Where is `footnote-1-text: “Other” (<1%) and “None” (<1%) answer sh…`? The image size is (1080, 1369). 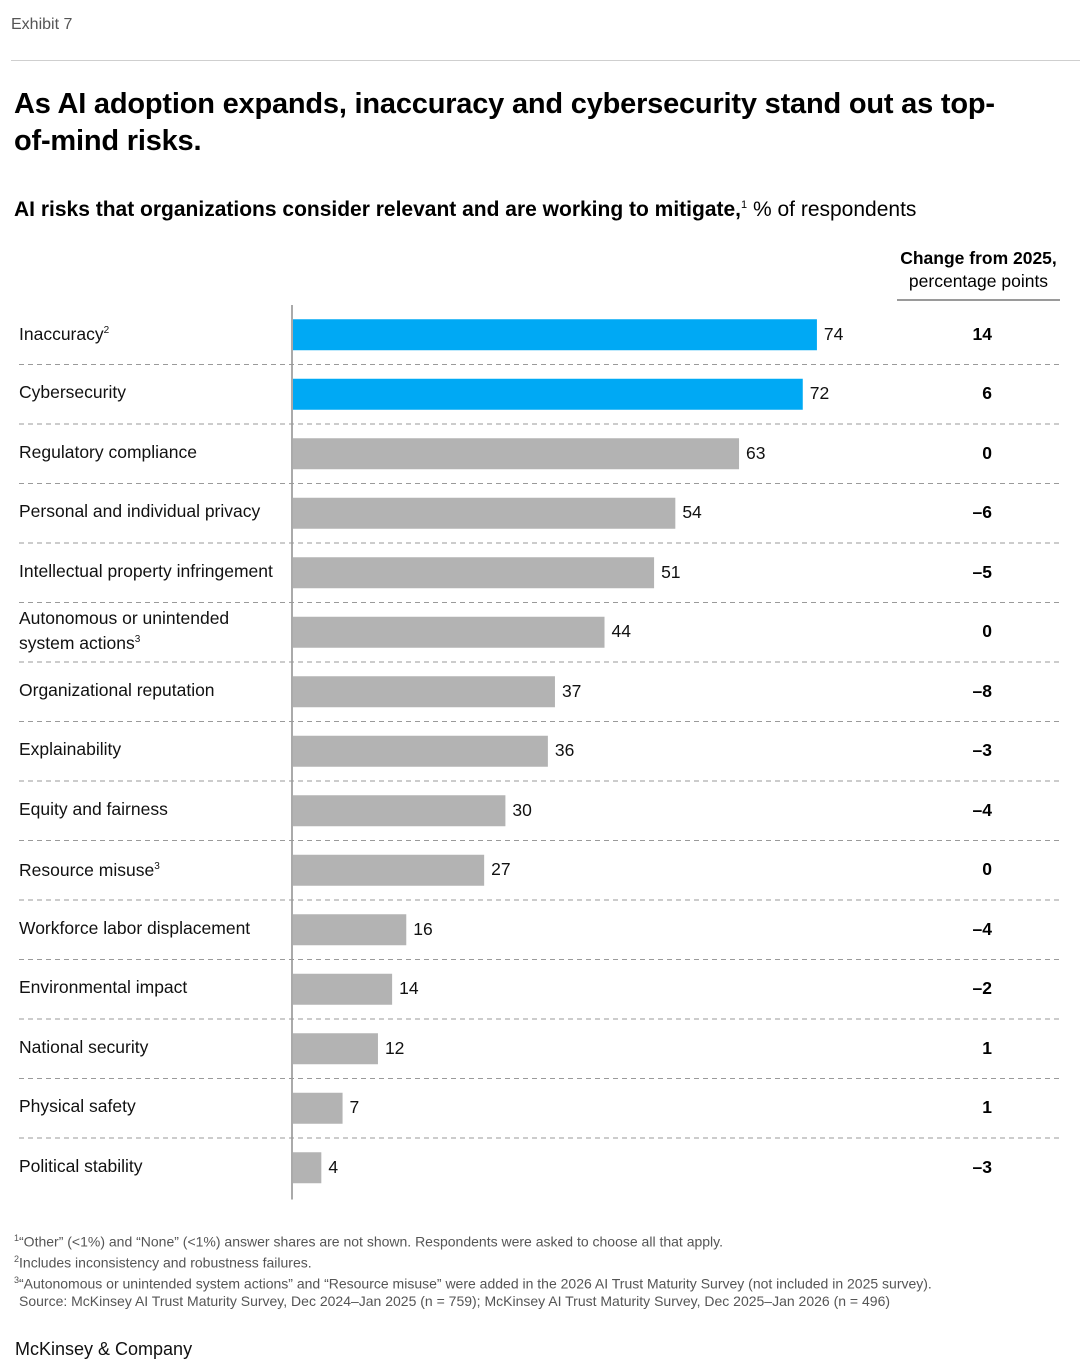 footnote-1-text: “Other” (<1%) and “None” (<1%) answer sh… is located at coordinates (371, 1241).